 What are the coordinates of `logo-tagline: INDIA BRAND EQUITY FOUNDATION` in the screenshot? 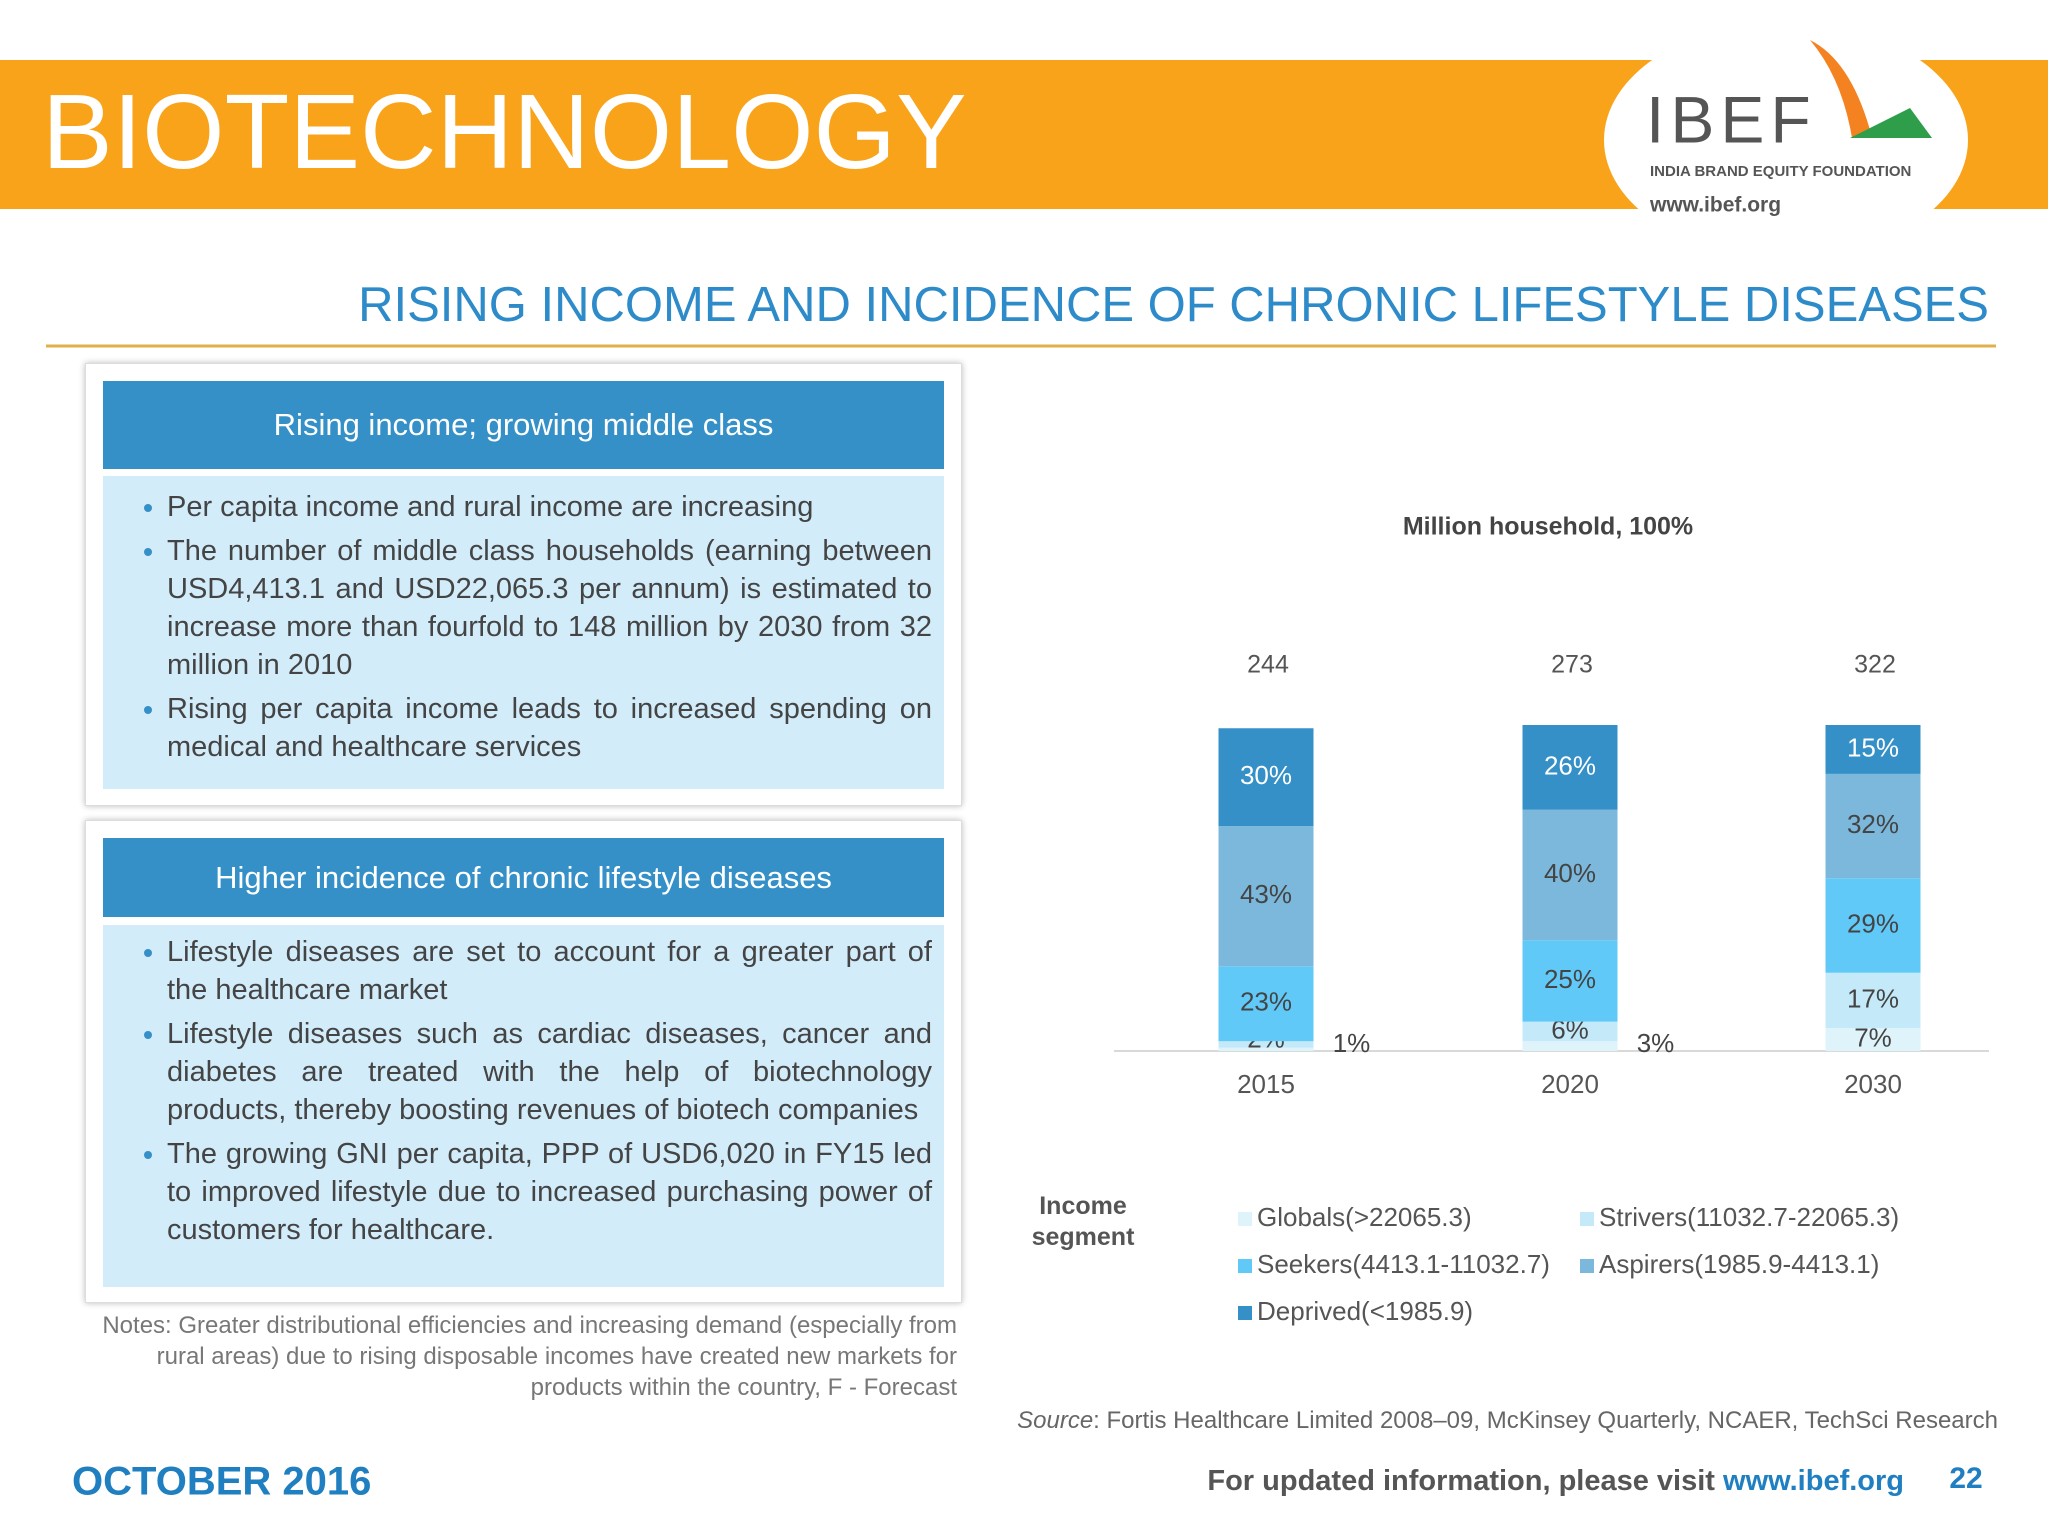 It's located at (1780, 171).